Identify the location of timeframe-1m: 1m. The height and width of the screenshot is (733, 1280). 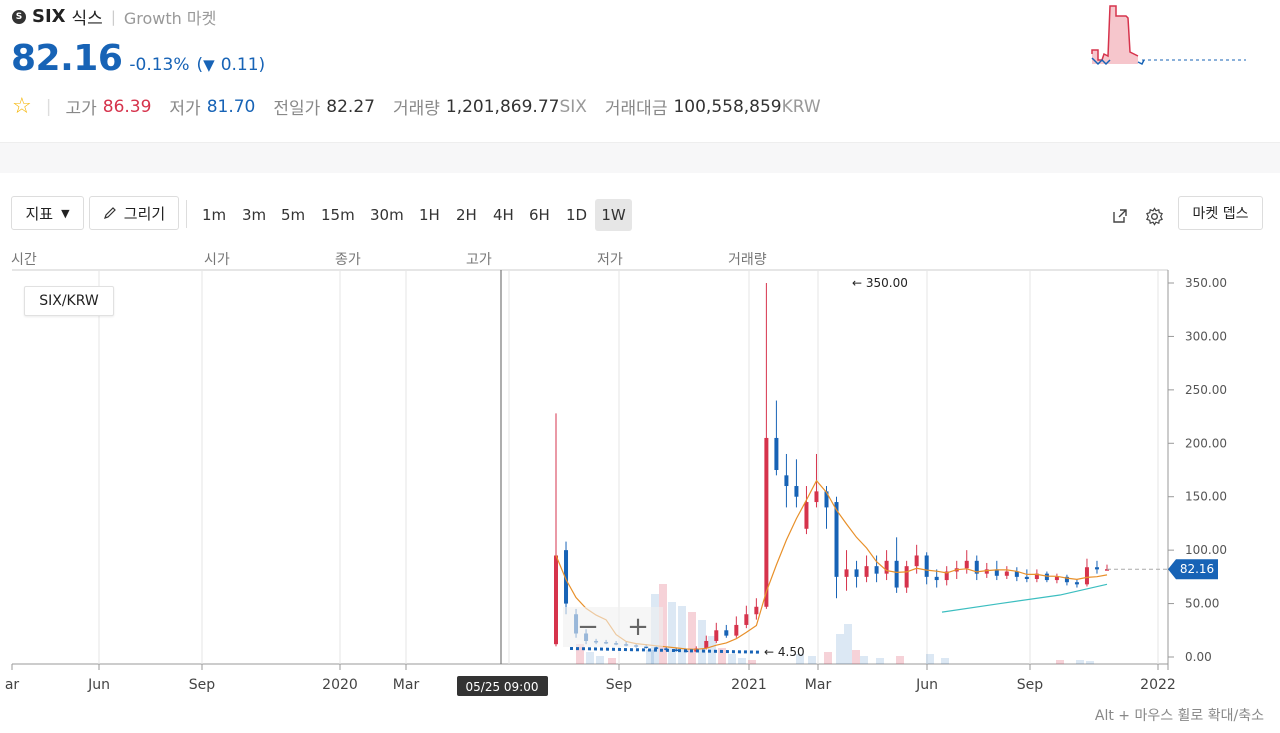
(214, 215).